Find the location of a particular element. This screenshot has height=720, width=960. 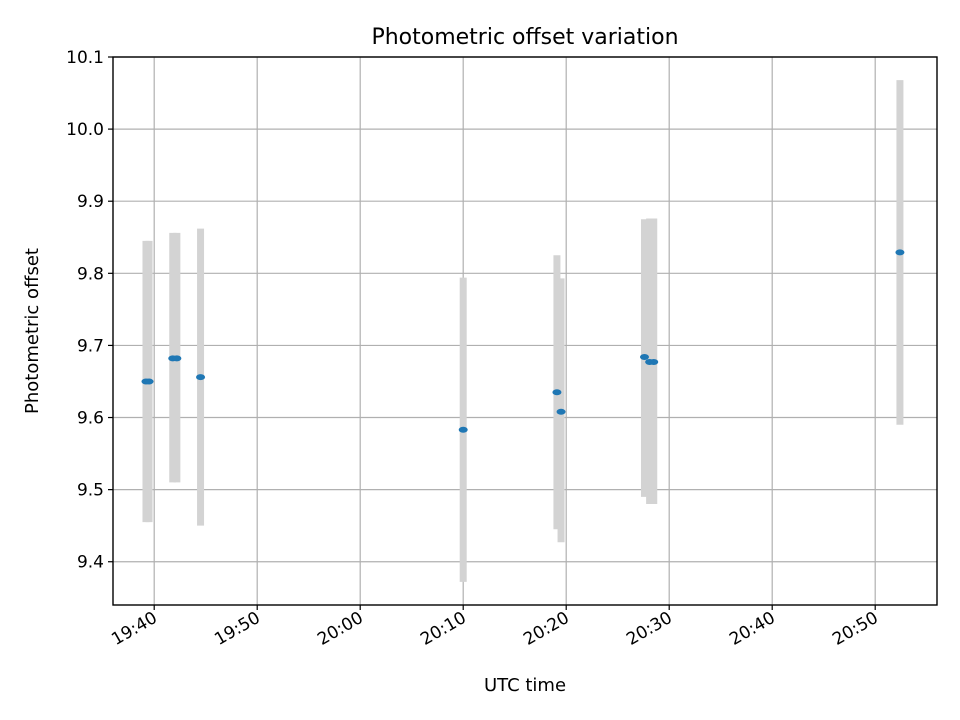

y-tick-label: 10.0 is located at coordinates (85, 130).